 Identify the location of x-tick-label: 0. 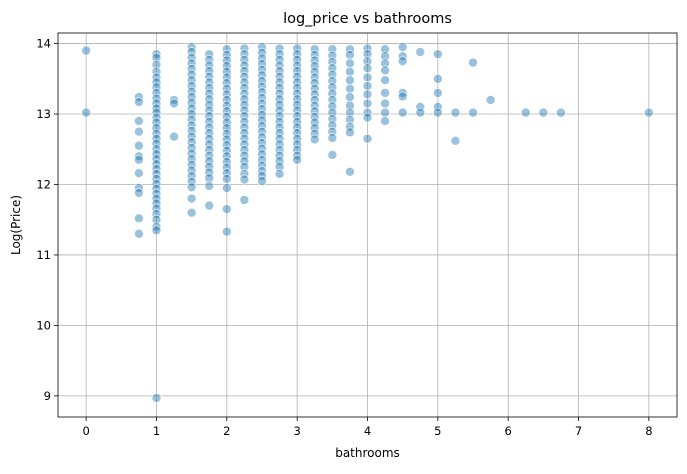
(85, 431).